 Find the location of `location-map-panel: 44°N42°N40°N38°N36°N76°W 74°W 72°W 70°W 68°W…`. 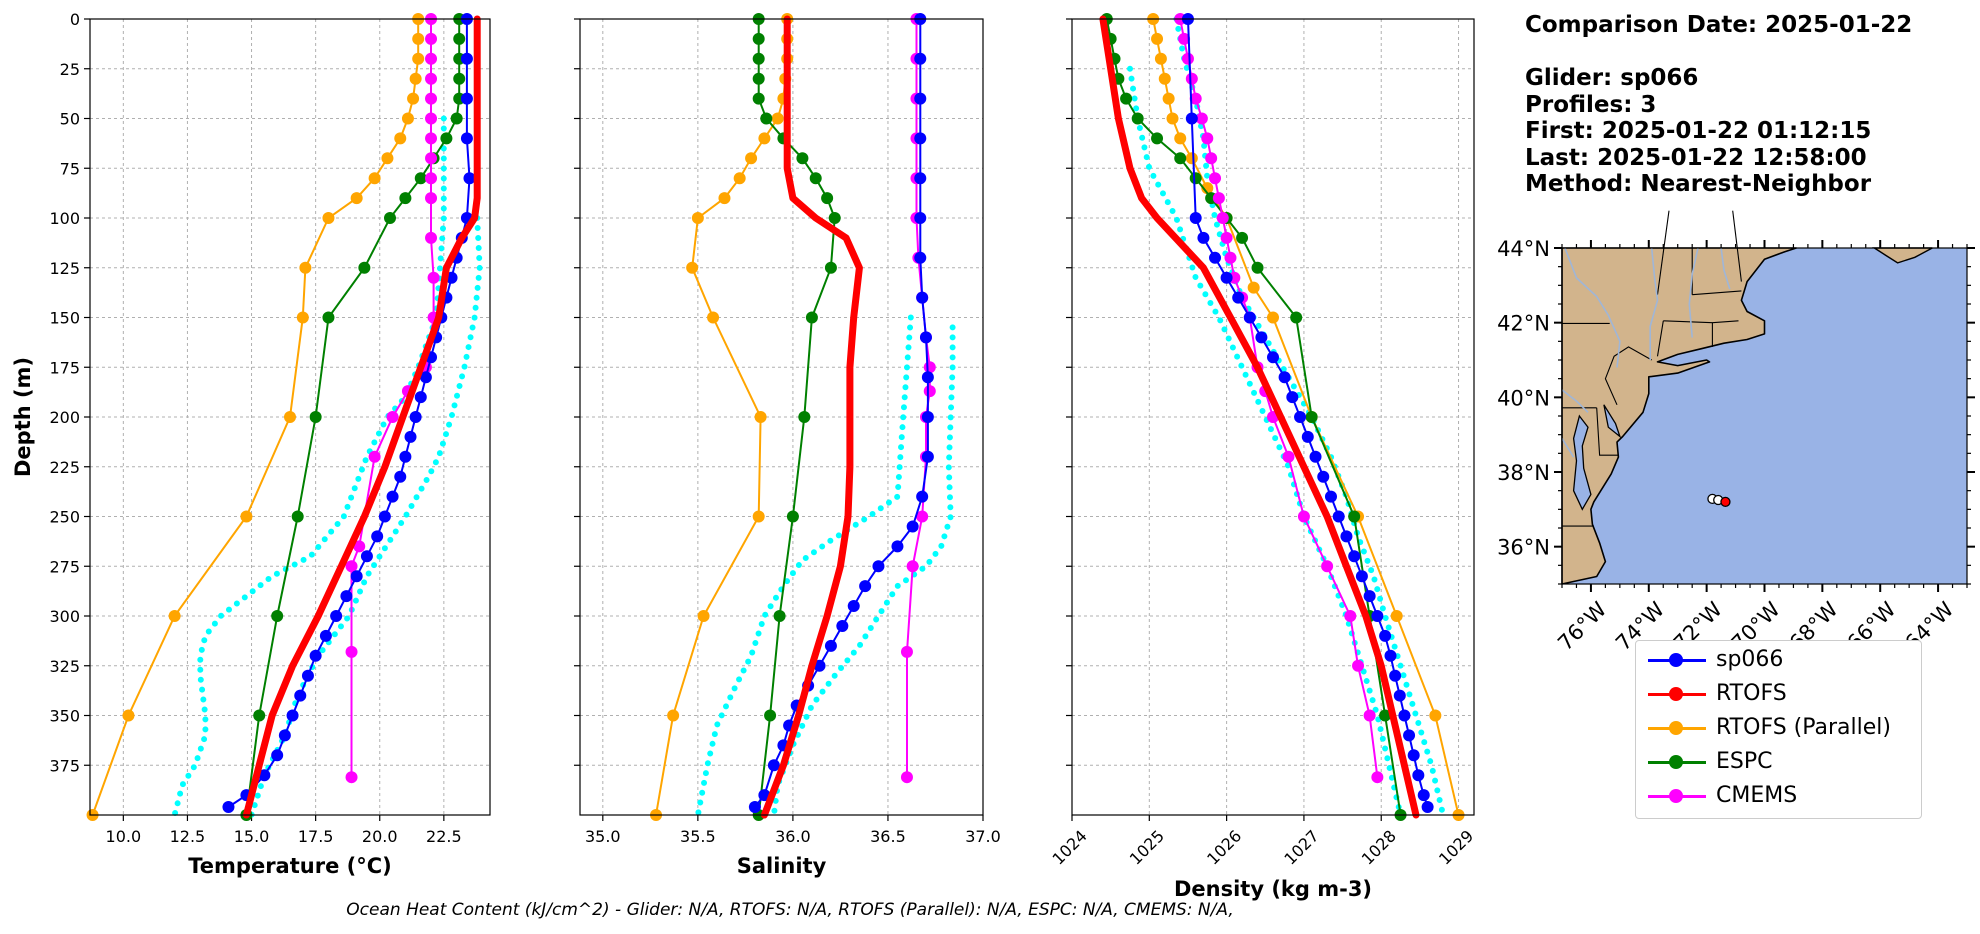

location-map-panel: 44°N42°N40°N38°N36°N76°W 74°W 72°W 70°W 68°W… is located at coordinates (1736, 432).